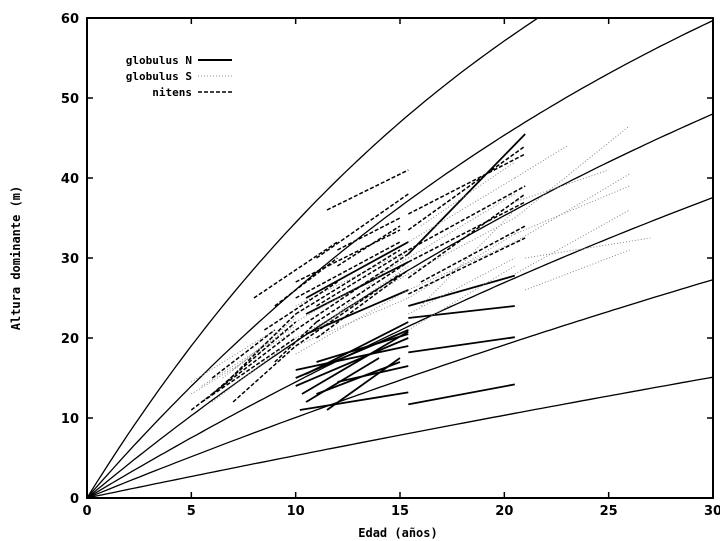 This screenshot has height=541, width=720. I want to click on y-tick-label: 50, so click(70, 99).